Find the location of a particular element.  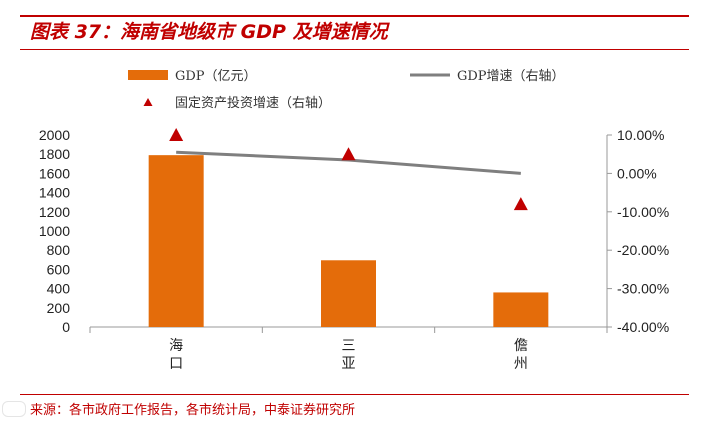

left-tick-label: 200 is located at coordinates (59, 308).